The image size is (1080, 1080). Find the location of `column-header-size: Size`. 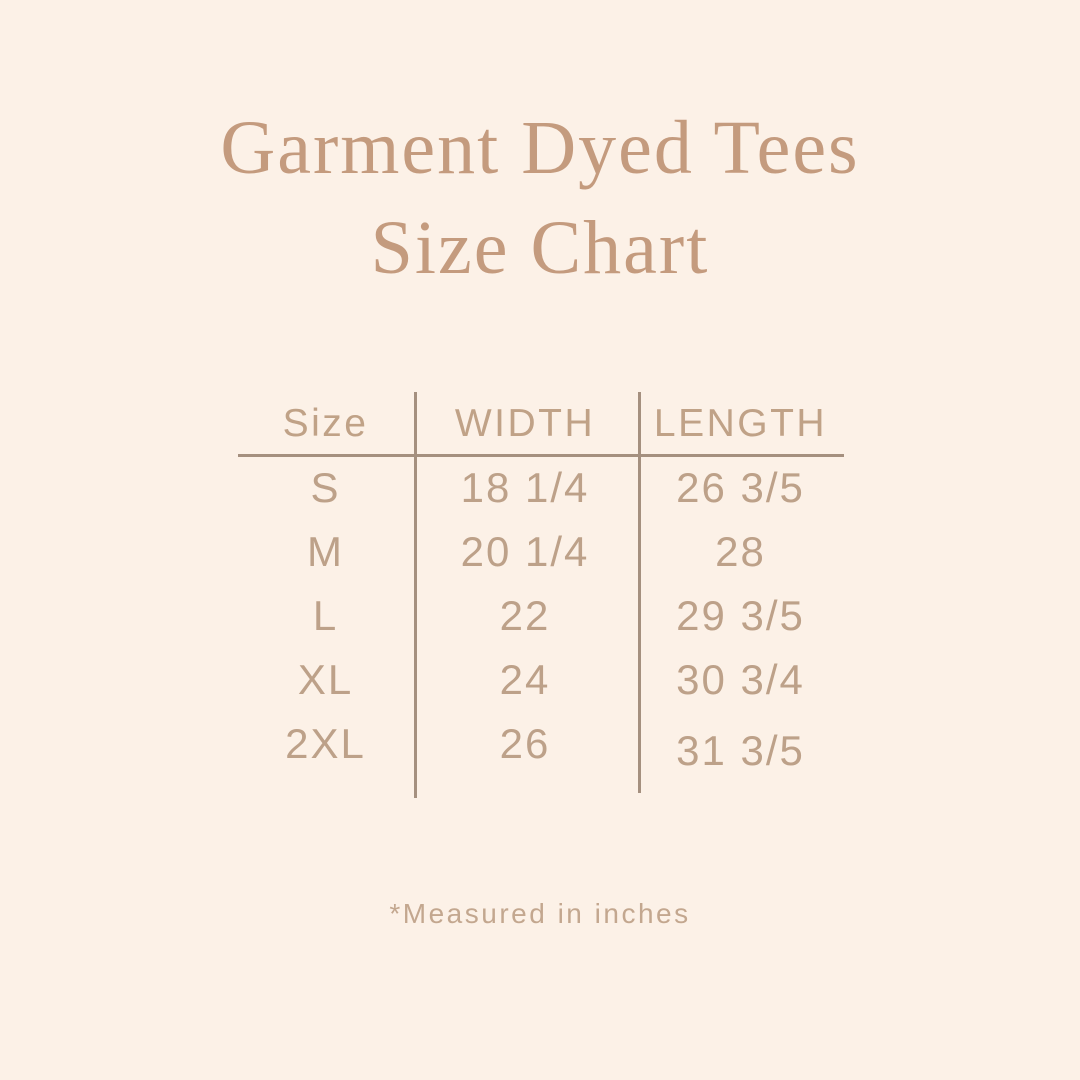

column-header-size: Size is located at coordinates (325, 423).